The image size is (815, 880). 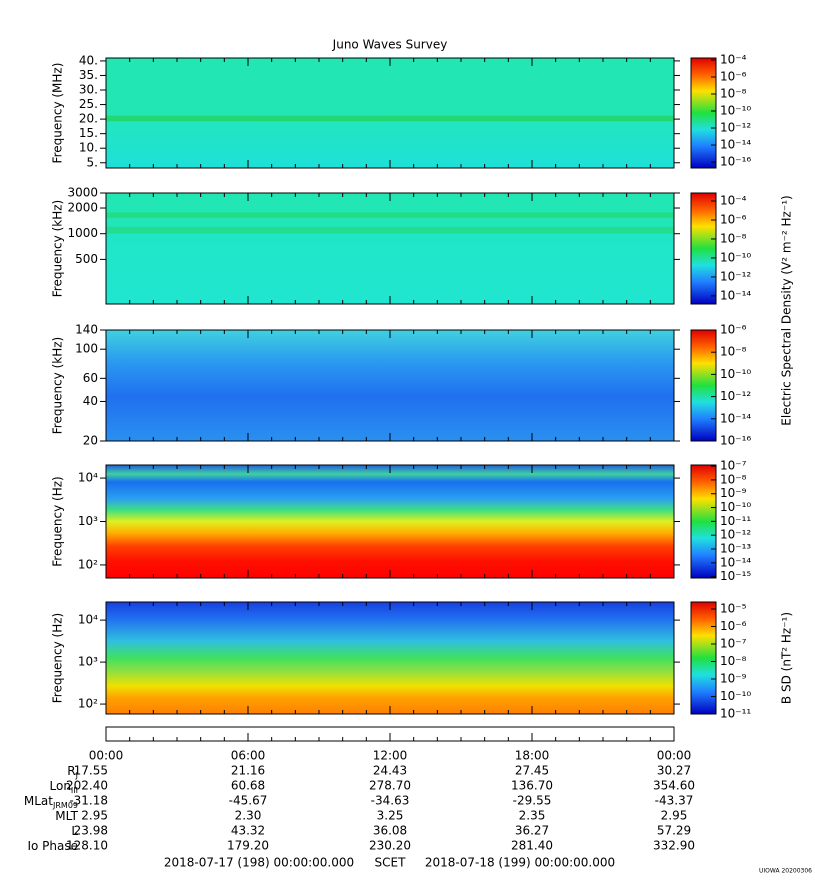 What do you see at coordinates (248, 756) in the screenshot?
I see `x-tick-label: 06:00` at bounding box center [248, 756].